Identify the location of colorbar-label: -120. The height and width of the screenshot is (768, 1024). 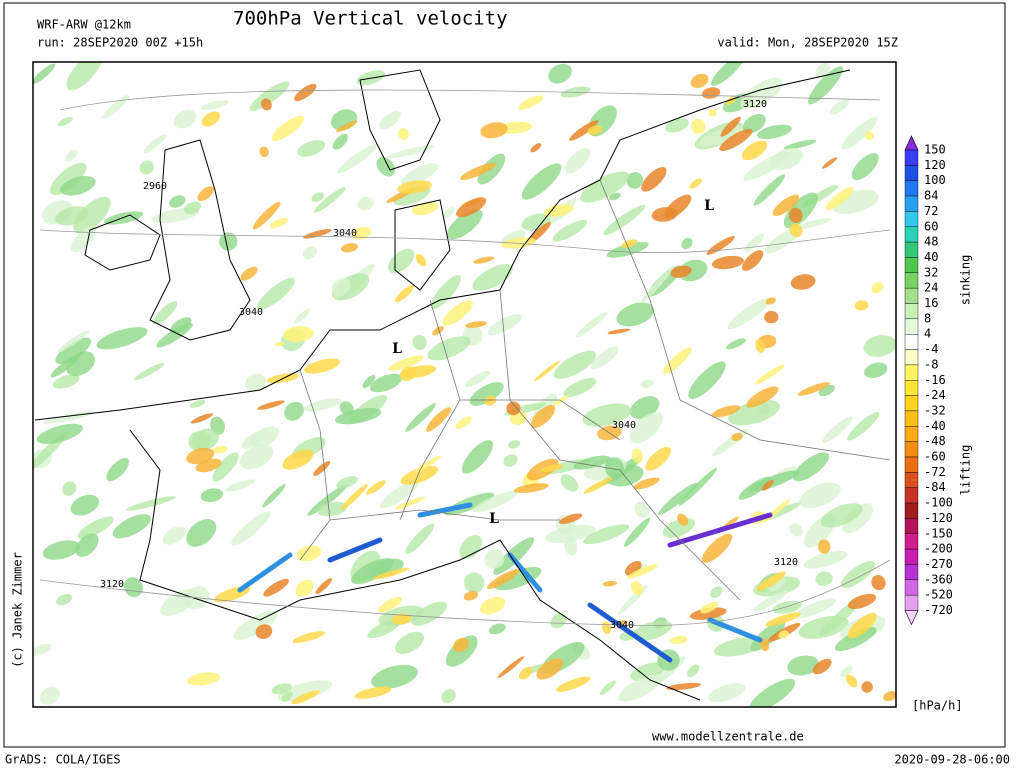
(938, 518).